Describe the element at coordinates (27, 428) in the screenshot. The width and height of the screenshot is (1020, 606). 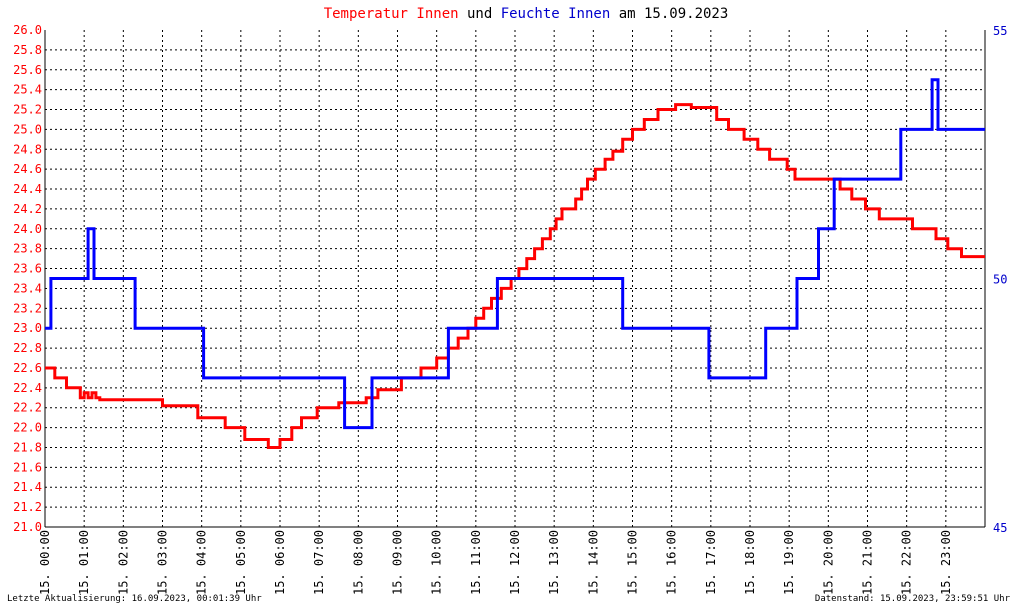
I see `y-left-tick-label: 22.0` at that location.